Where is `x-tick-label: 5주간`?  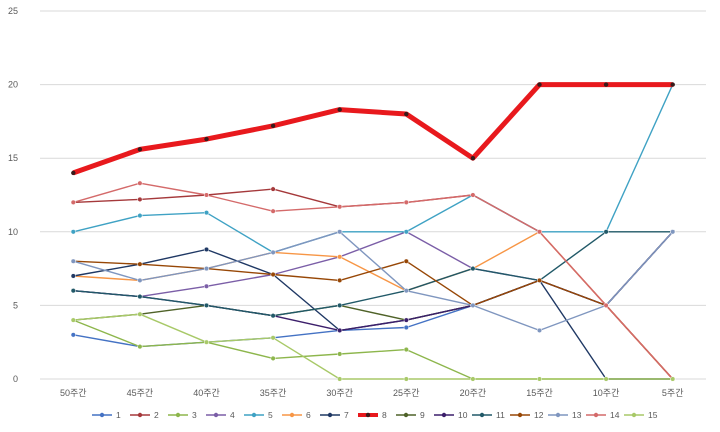
x-tick-label: 5주간 is located at coordinates (673, 393).